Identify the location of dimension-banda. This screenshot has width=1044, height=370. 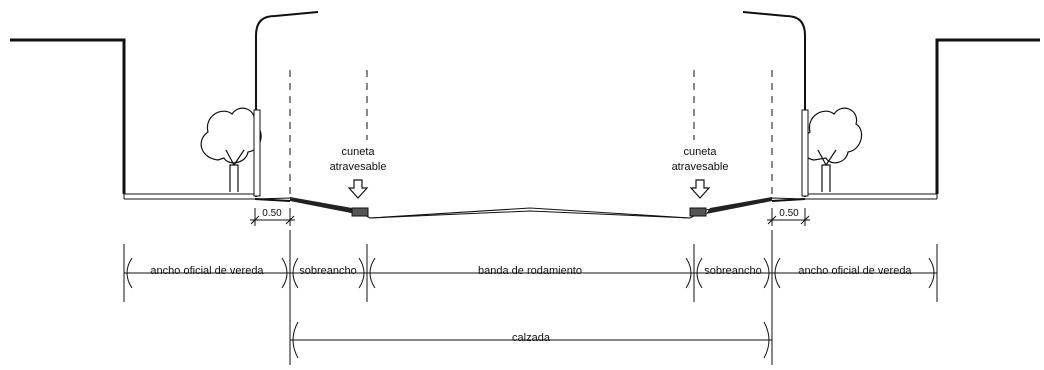
(530, 273).